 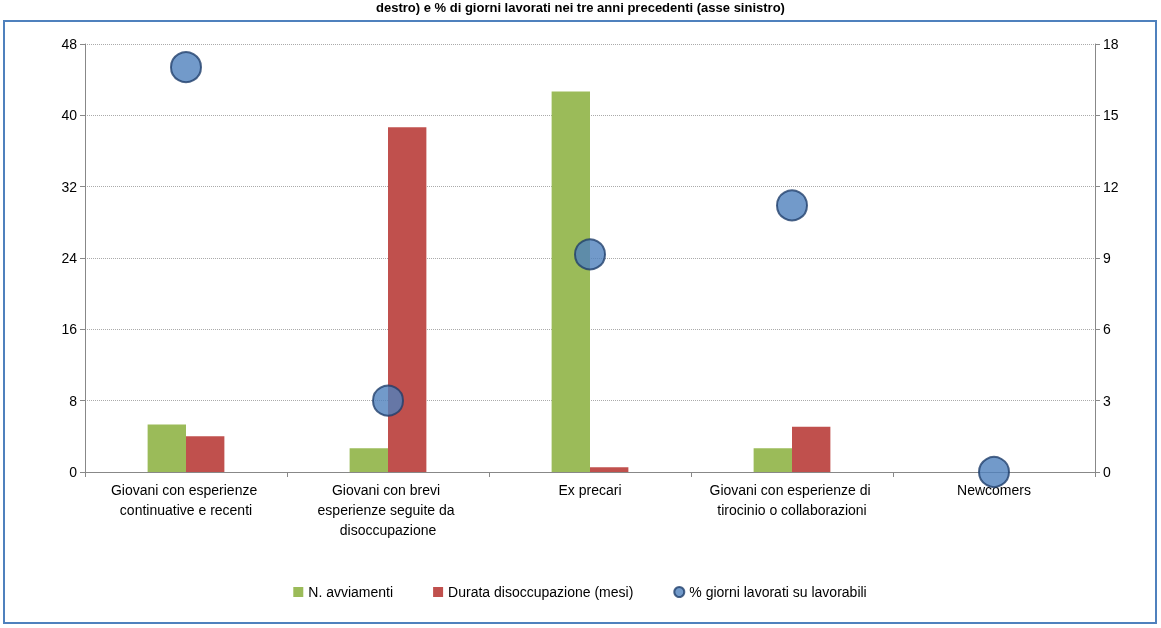 What do you see at coordinates (1107, 472) in the screenshot?
I see `y2-tick-label: 0` at bounding box center [1107, 472].